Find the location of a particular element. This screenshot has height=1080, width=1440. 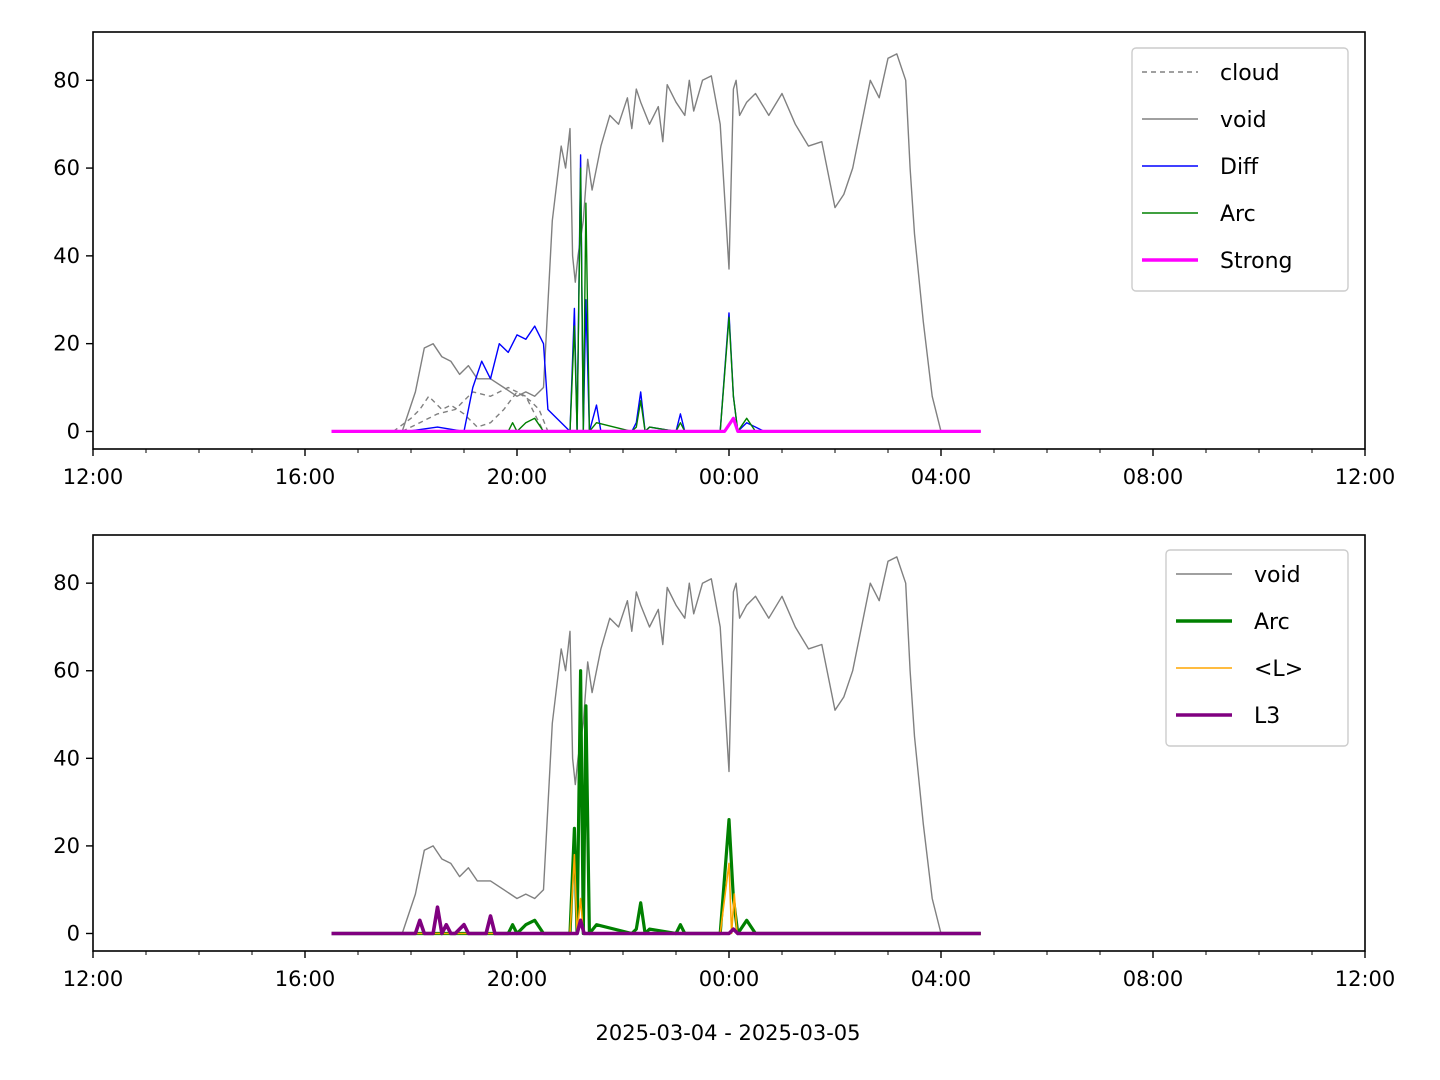

legend-label: Diff is located at coordinates (1239, 167).